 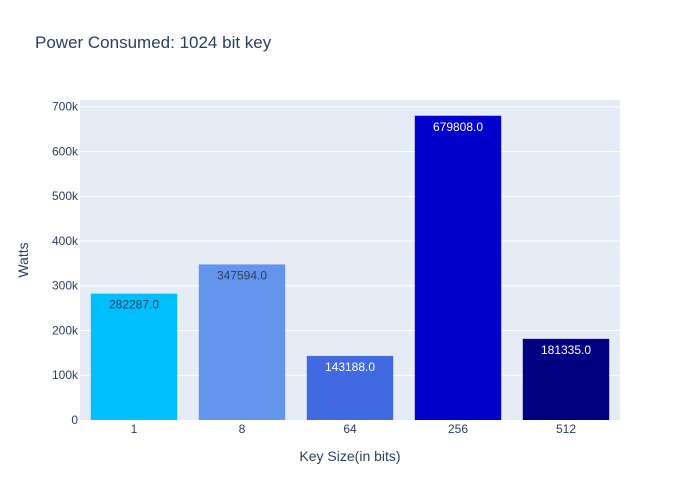 I want to click on y-tick-label: 600k, so click(x=65, y=151).